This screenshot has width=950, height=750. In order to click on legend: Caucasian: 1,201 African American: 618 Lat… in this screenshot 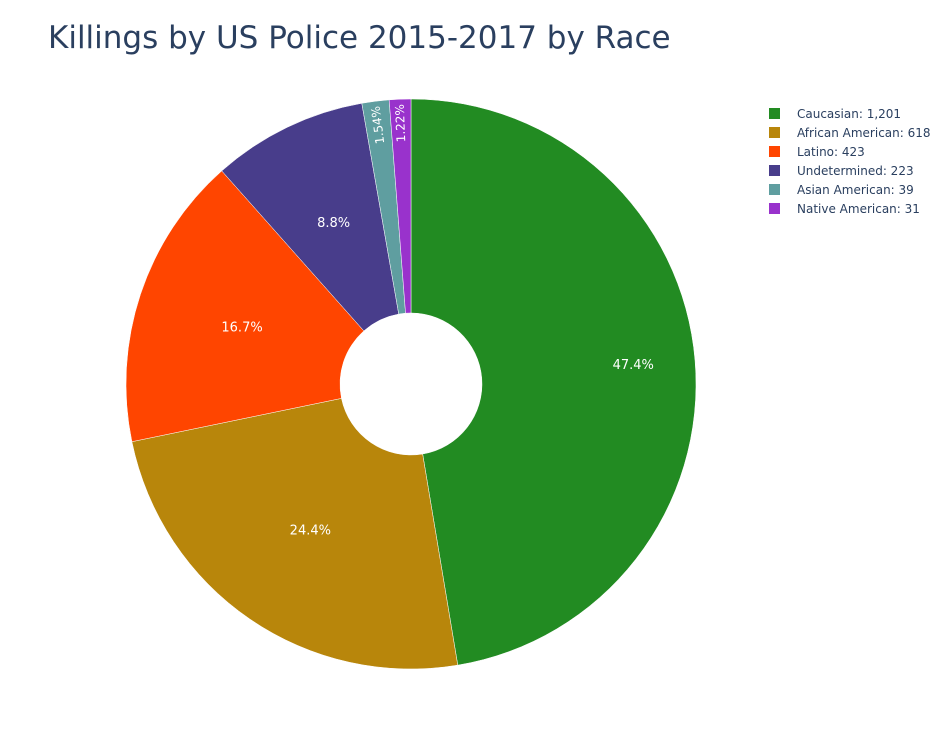, I will do `click(850, 161)`.